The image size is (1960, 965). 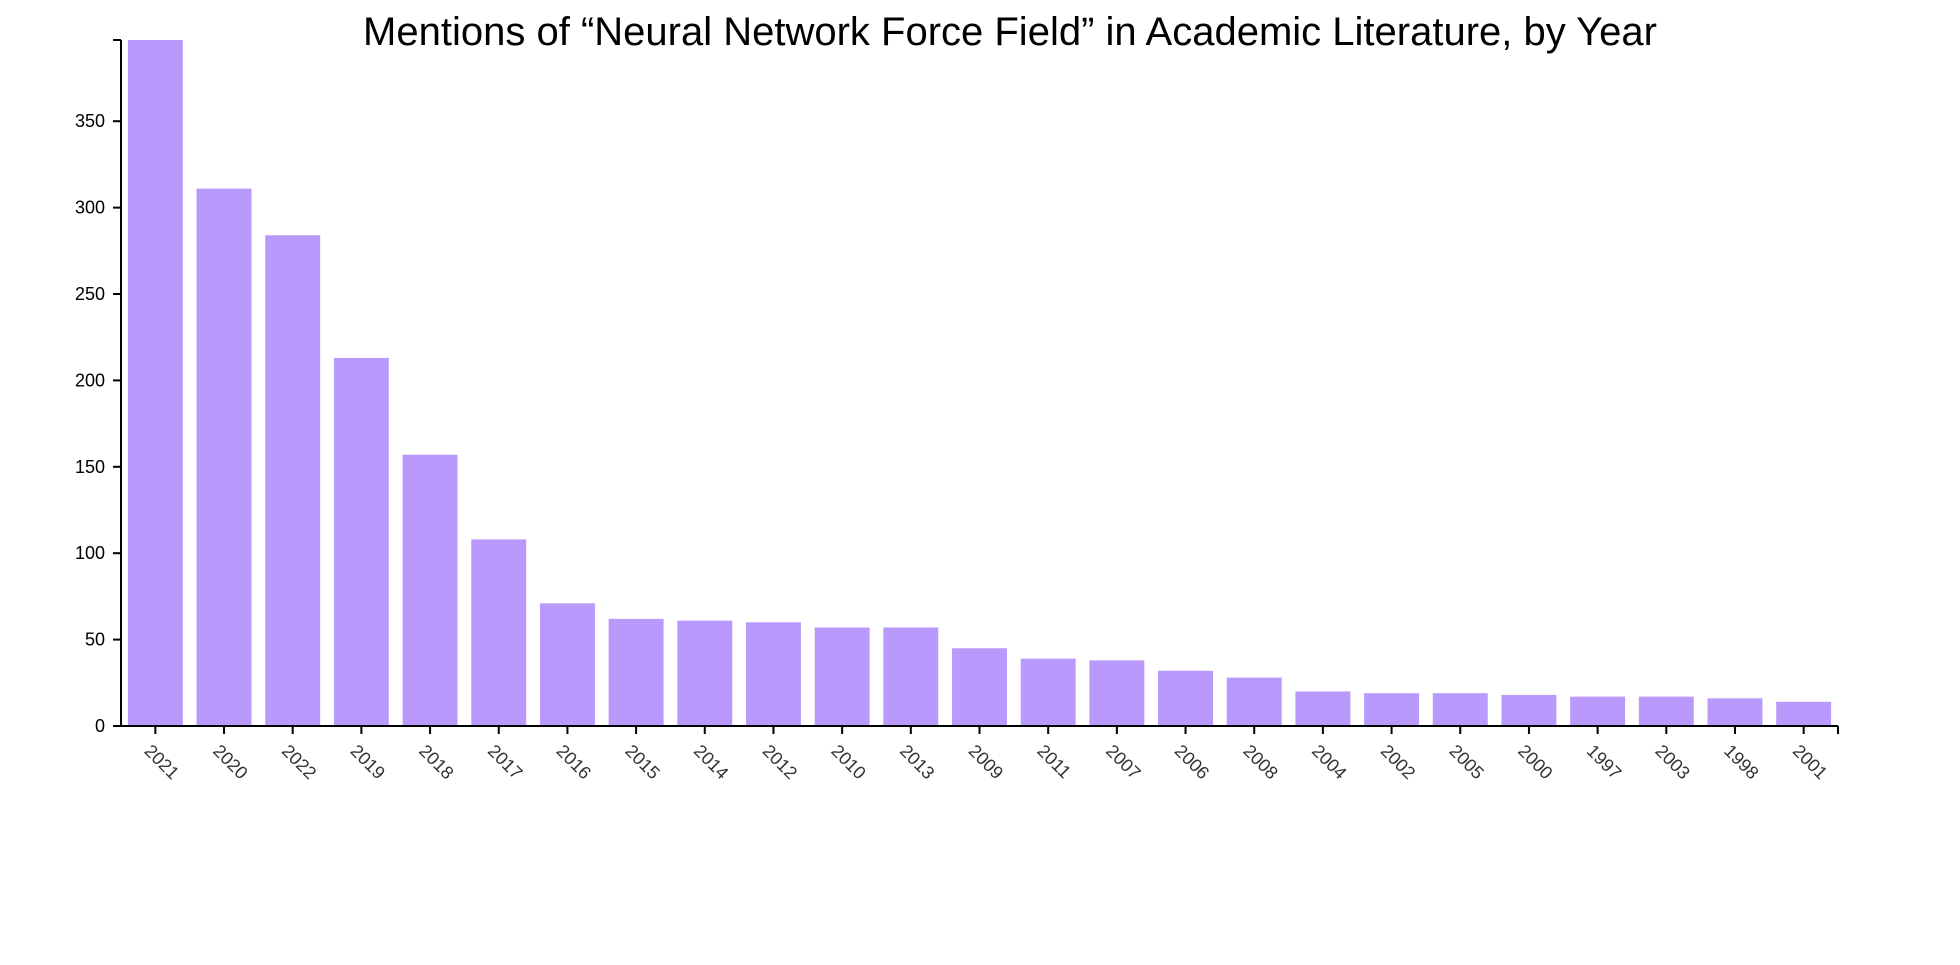 What do you see at coordinates (1810, 762) in the screenshot?
I see `x-tick-label-2001: 2001` at bounding box center [1810, 762].